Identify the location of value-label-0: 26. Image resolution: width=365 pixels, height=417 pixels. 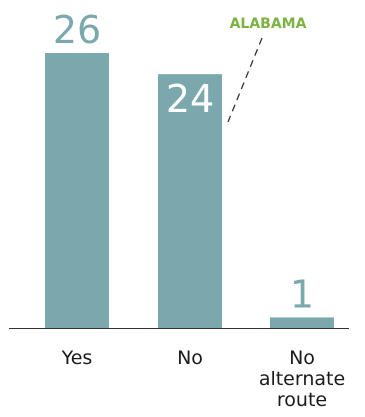
(77, 30).